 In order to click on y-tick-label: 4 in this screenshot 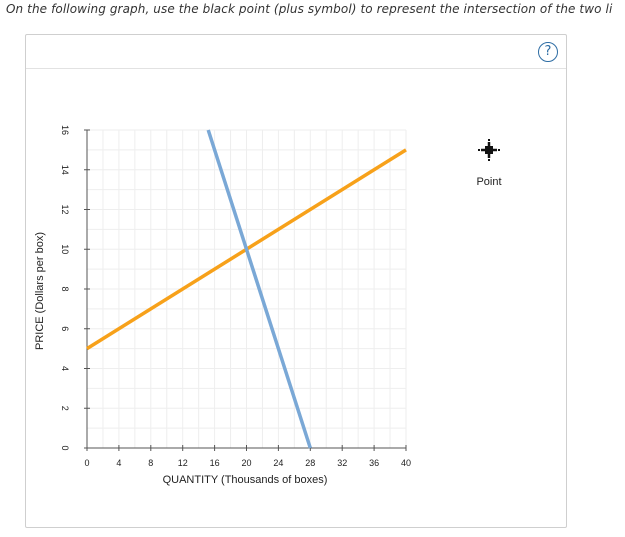, I will do `click(65, 368)`.